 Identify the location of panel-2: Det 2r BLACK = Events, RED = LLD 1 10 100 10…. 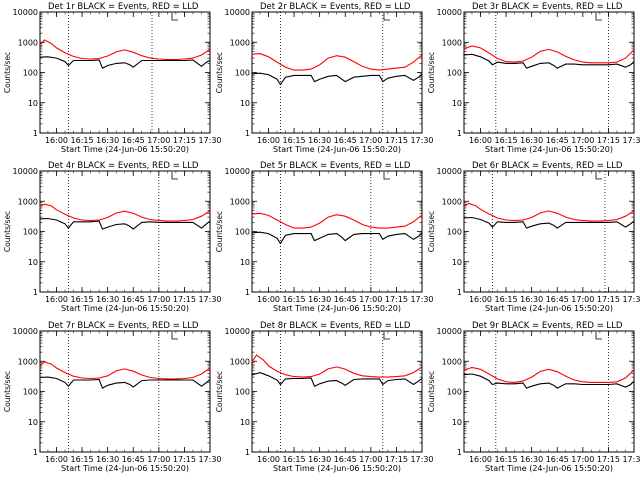
(324, 78).